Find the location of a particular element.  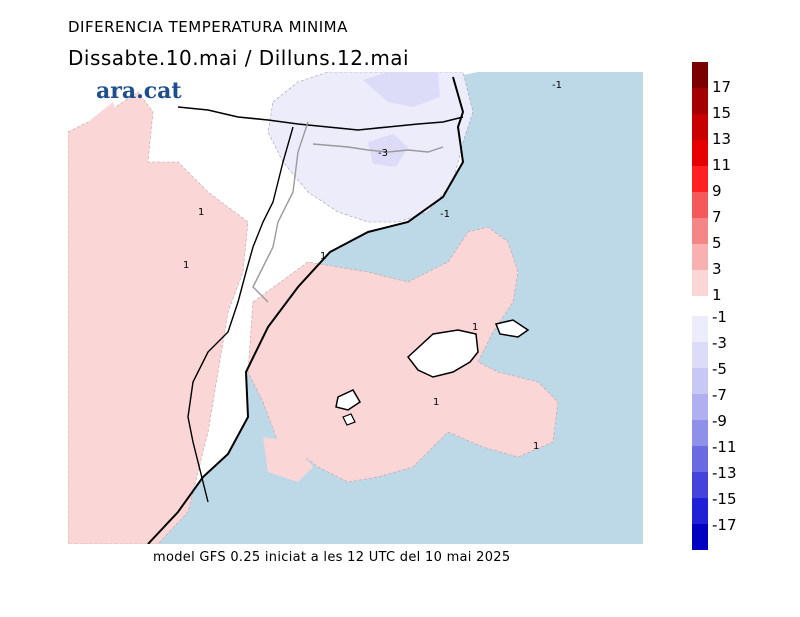

legend-swatch--7 is located at coordinates (700, 407).